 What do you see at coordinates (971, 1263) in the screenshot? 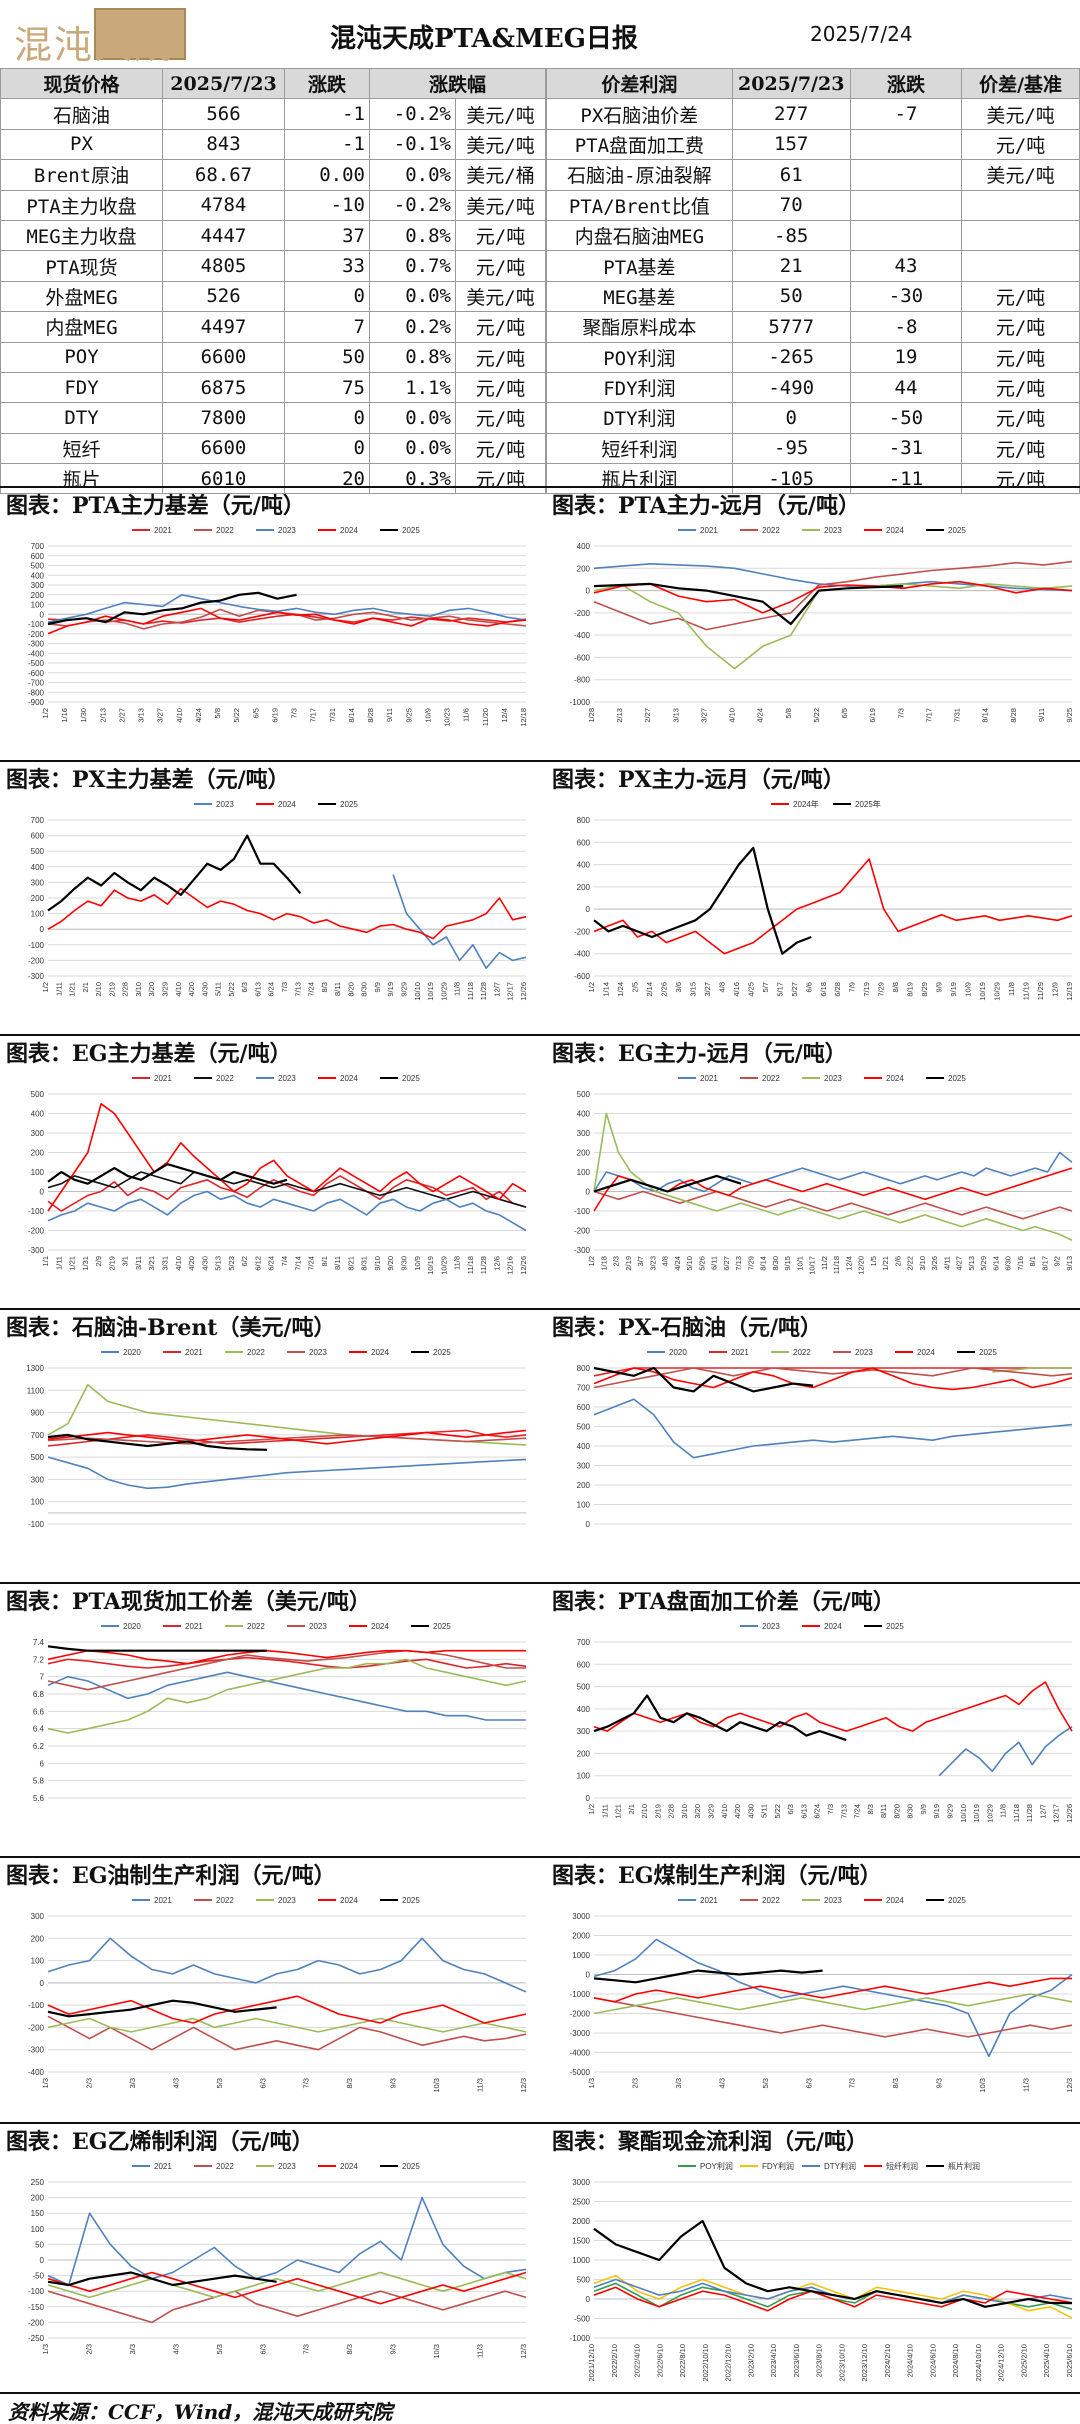
I see `x-tick-label: 5/13` at bounding box center [971, 1263].